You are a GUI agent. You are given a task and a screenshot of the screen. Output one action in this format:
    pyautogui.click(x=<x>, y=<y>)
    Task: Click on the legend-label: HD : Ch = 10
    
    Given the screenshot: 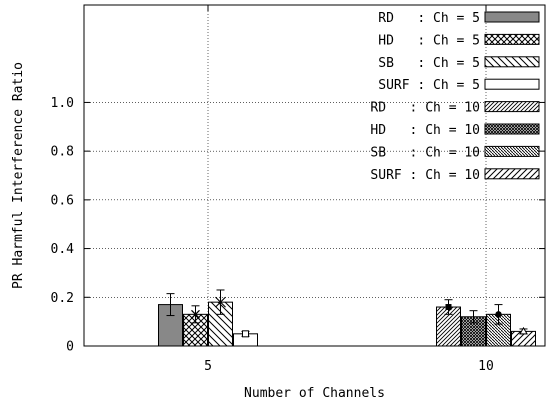 What is the action you would take?
    pyautogui.click(x=425, y=130)
    